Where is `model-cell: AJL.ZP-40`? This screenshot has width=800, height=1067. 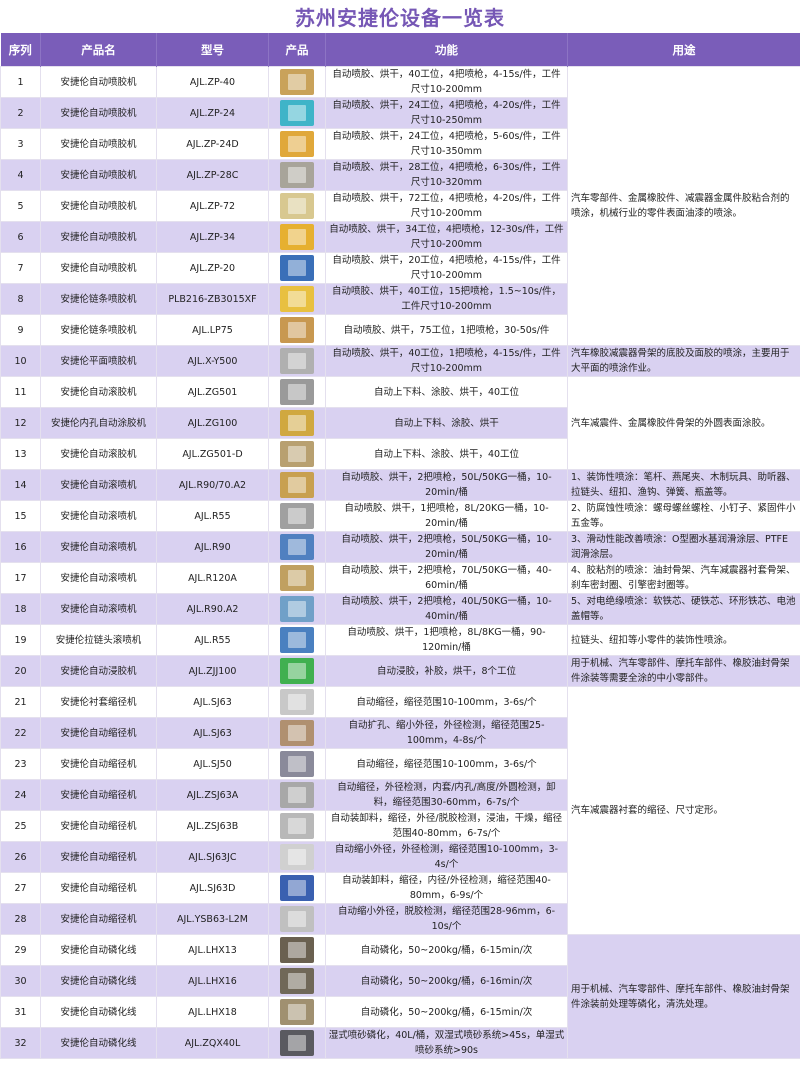 model-cell: AJL.ZP-40 is located at coordinates (212, 82).